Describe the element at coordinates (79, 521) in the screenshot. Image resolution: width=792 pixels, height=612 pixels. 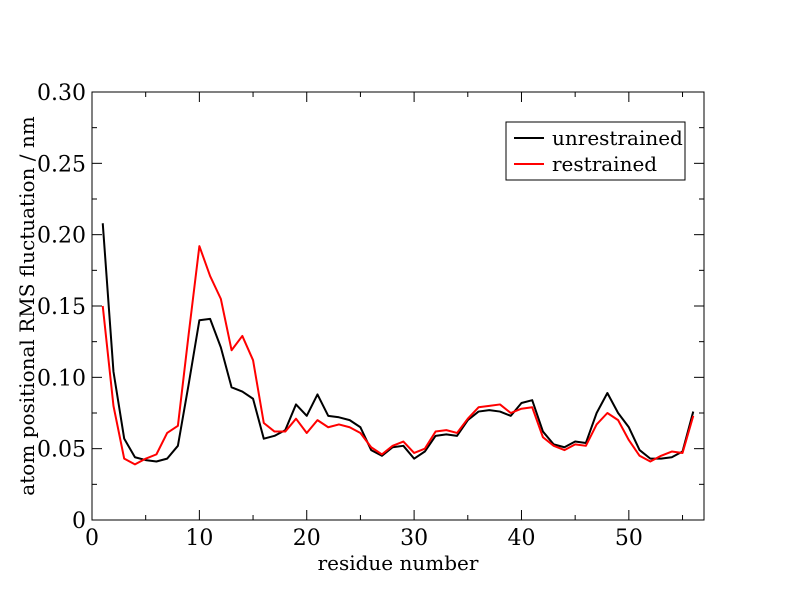
I see `y-tick-label: 0` at that location.